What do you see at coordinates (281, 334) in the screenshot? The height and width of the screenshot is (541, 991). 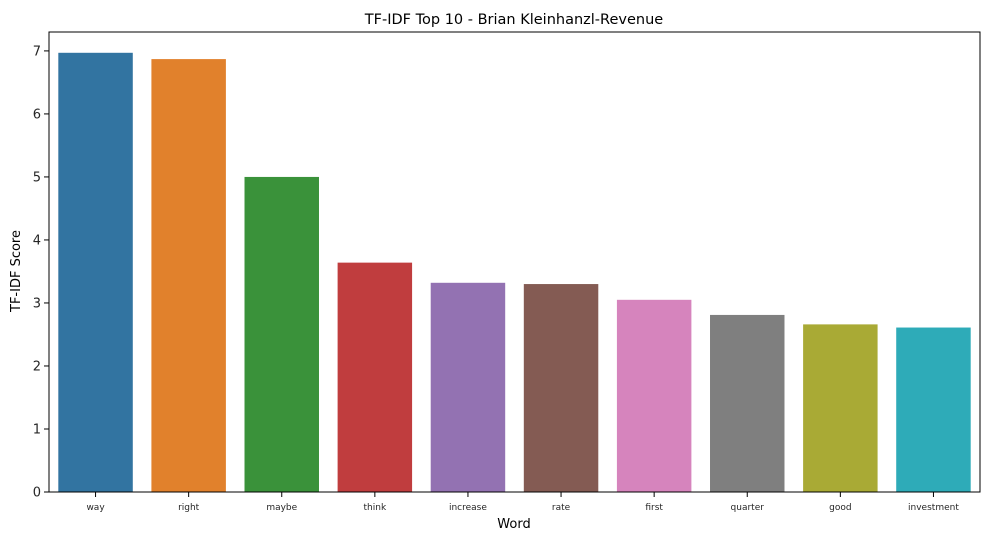 I see `bar-maybe` at bounding box center [281, 334].